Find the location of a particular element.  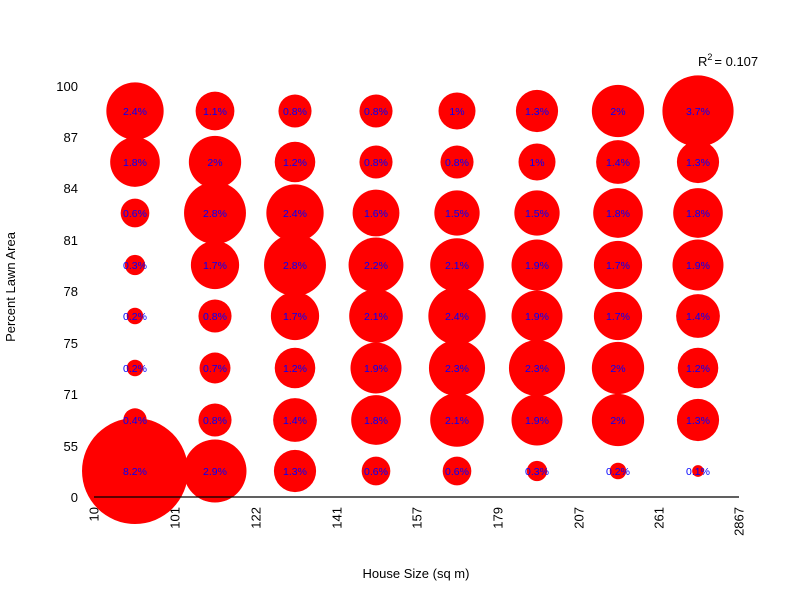

bubble-r1-c1 is located at coordinates (215, 162).